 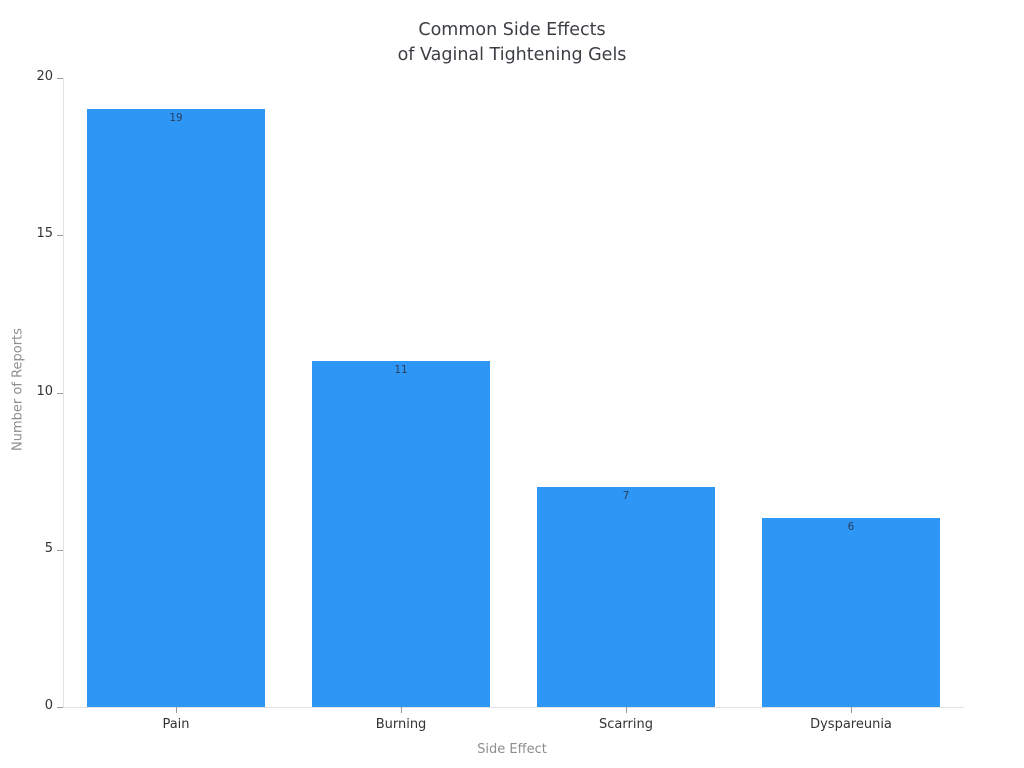 What do you see at coordinates (176, 724) in the screenshot?
I see `x-tick-label-pain: Pain` at bounding box center [176, 724].